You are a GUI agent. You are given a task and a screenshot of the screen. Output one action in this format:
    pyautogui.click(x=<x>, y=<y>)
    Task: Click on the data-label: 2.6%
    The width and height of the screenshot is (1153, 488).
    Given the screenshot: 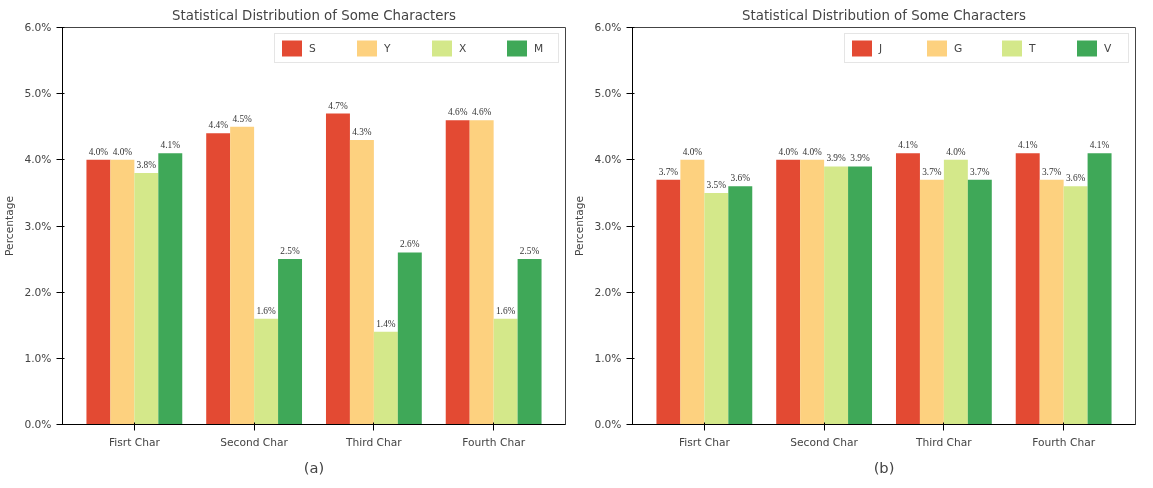 What is the action you would take?
    pyautogui.click(x=410, y=244)
    